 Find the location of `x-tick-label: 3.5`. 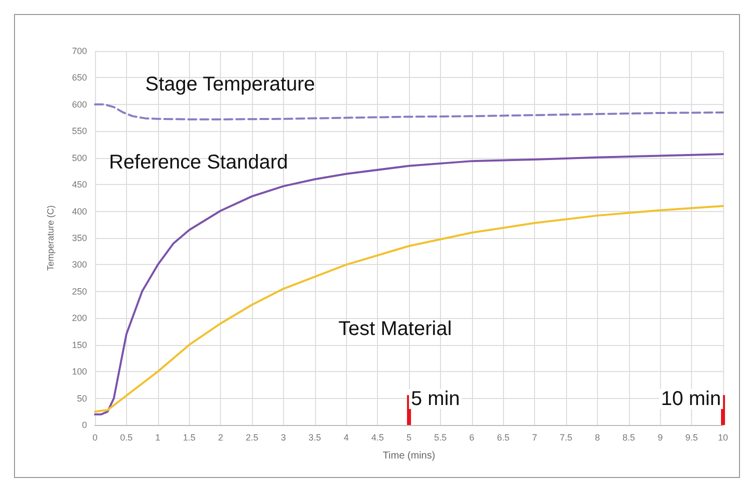

x-tick-label: 3.5 is located at coordinates (315, 437).